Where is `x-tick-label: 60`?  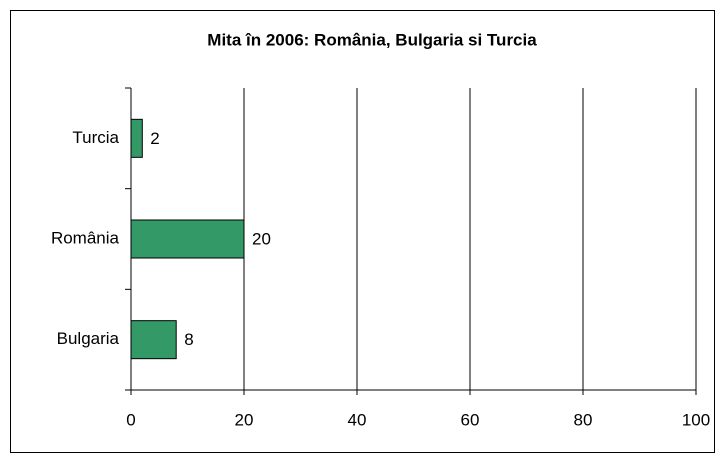 x-tick-label: 60 is located at coordinates (470, 419).